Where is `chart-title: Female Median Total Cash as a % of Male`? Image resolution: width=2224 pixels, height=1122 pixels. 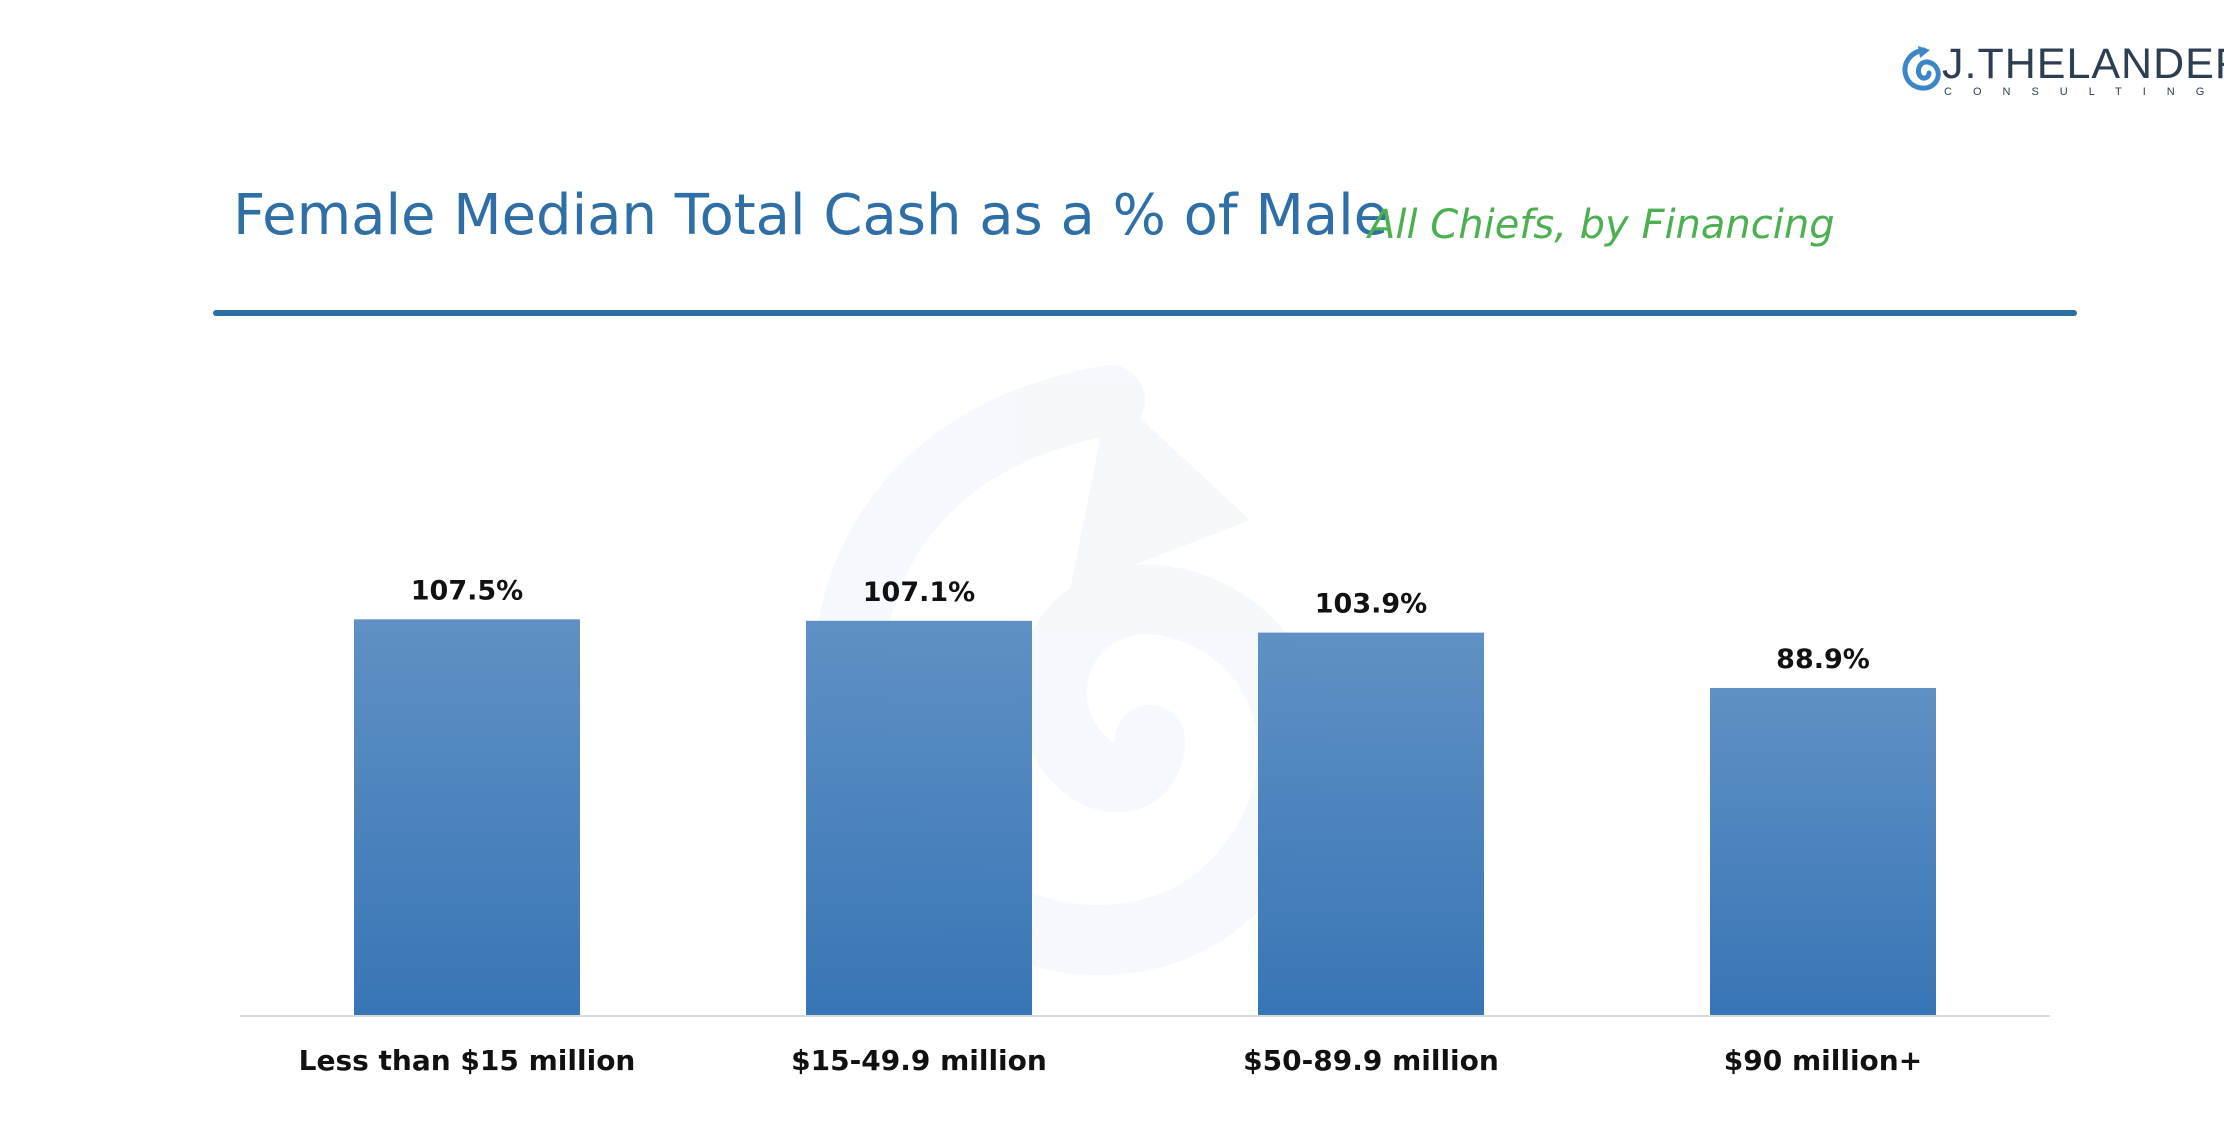
chart-title: Female Median Total Cash as a % of Male is located at coordinates (811, 215).